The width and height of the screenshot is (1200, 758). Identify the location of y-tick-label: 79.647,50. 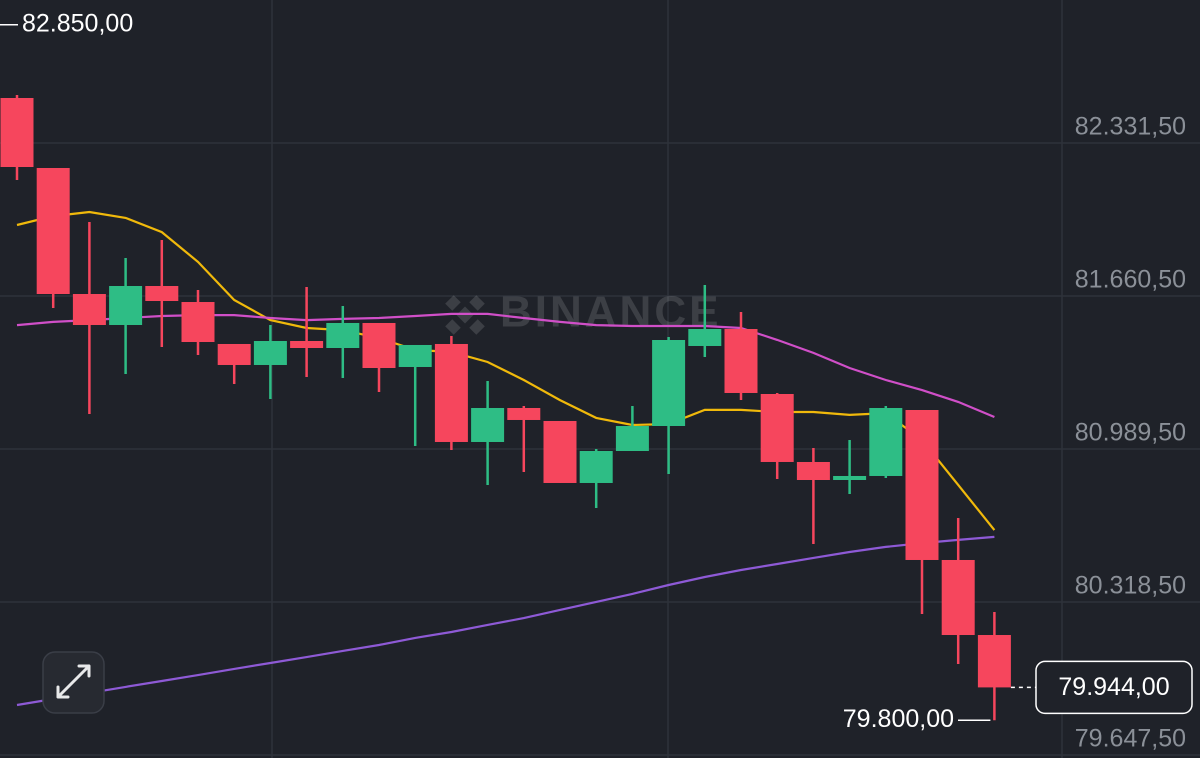
(1130, 739).